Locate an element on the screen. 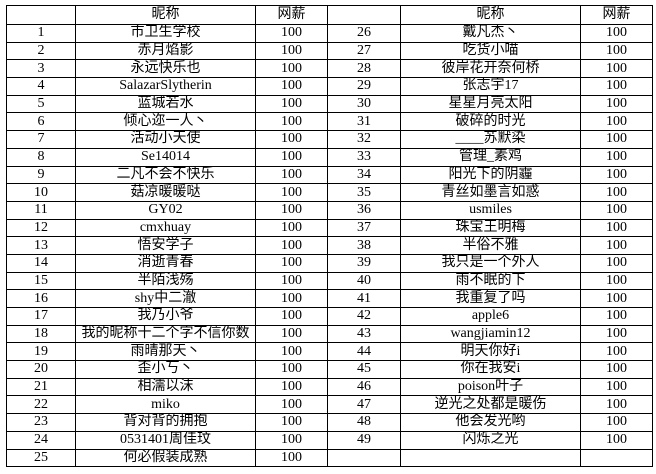 The height and width of the screenshot is (474, 656). rank-cell: 27 is located at coordinates (364, 51).